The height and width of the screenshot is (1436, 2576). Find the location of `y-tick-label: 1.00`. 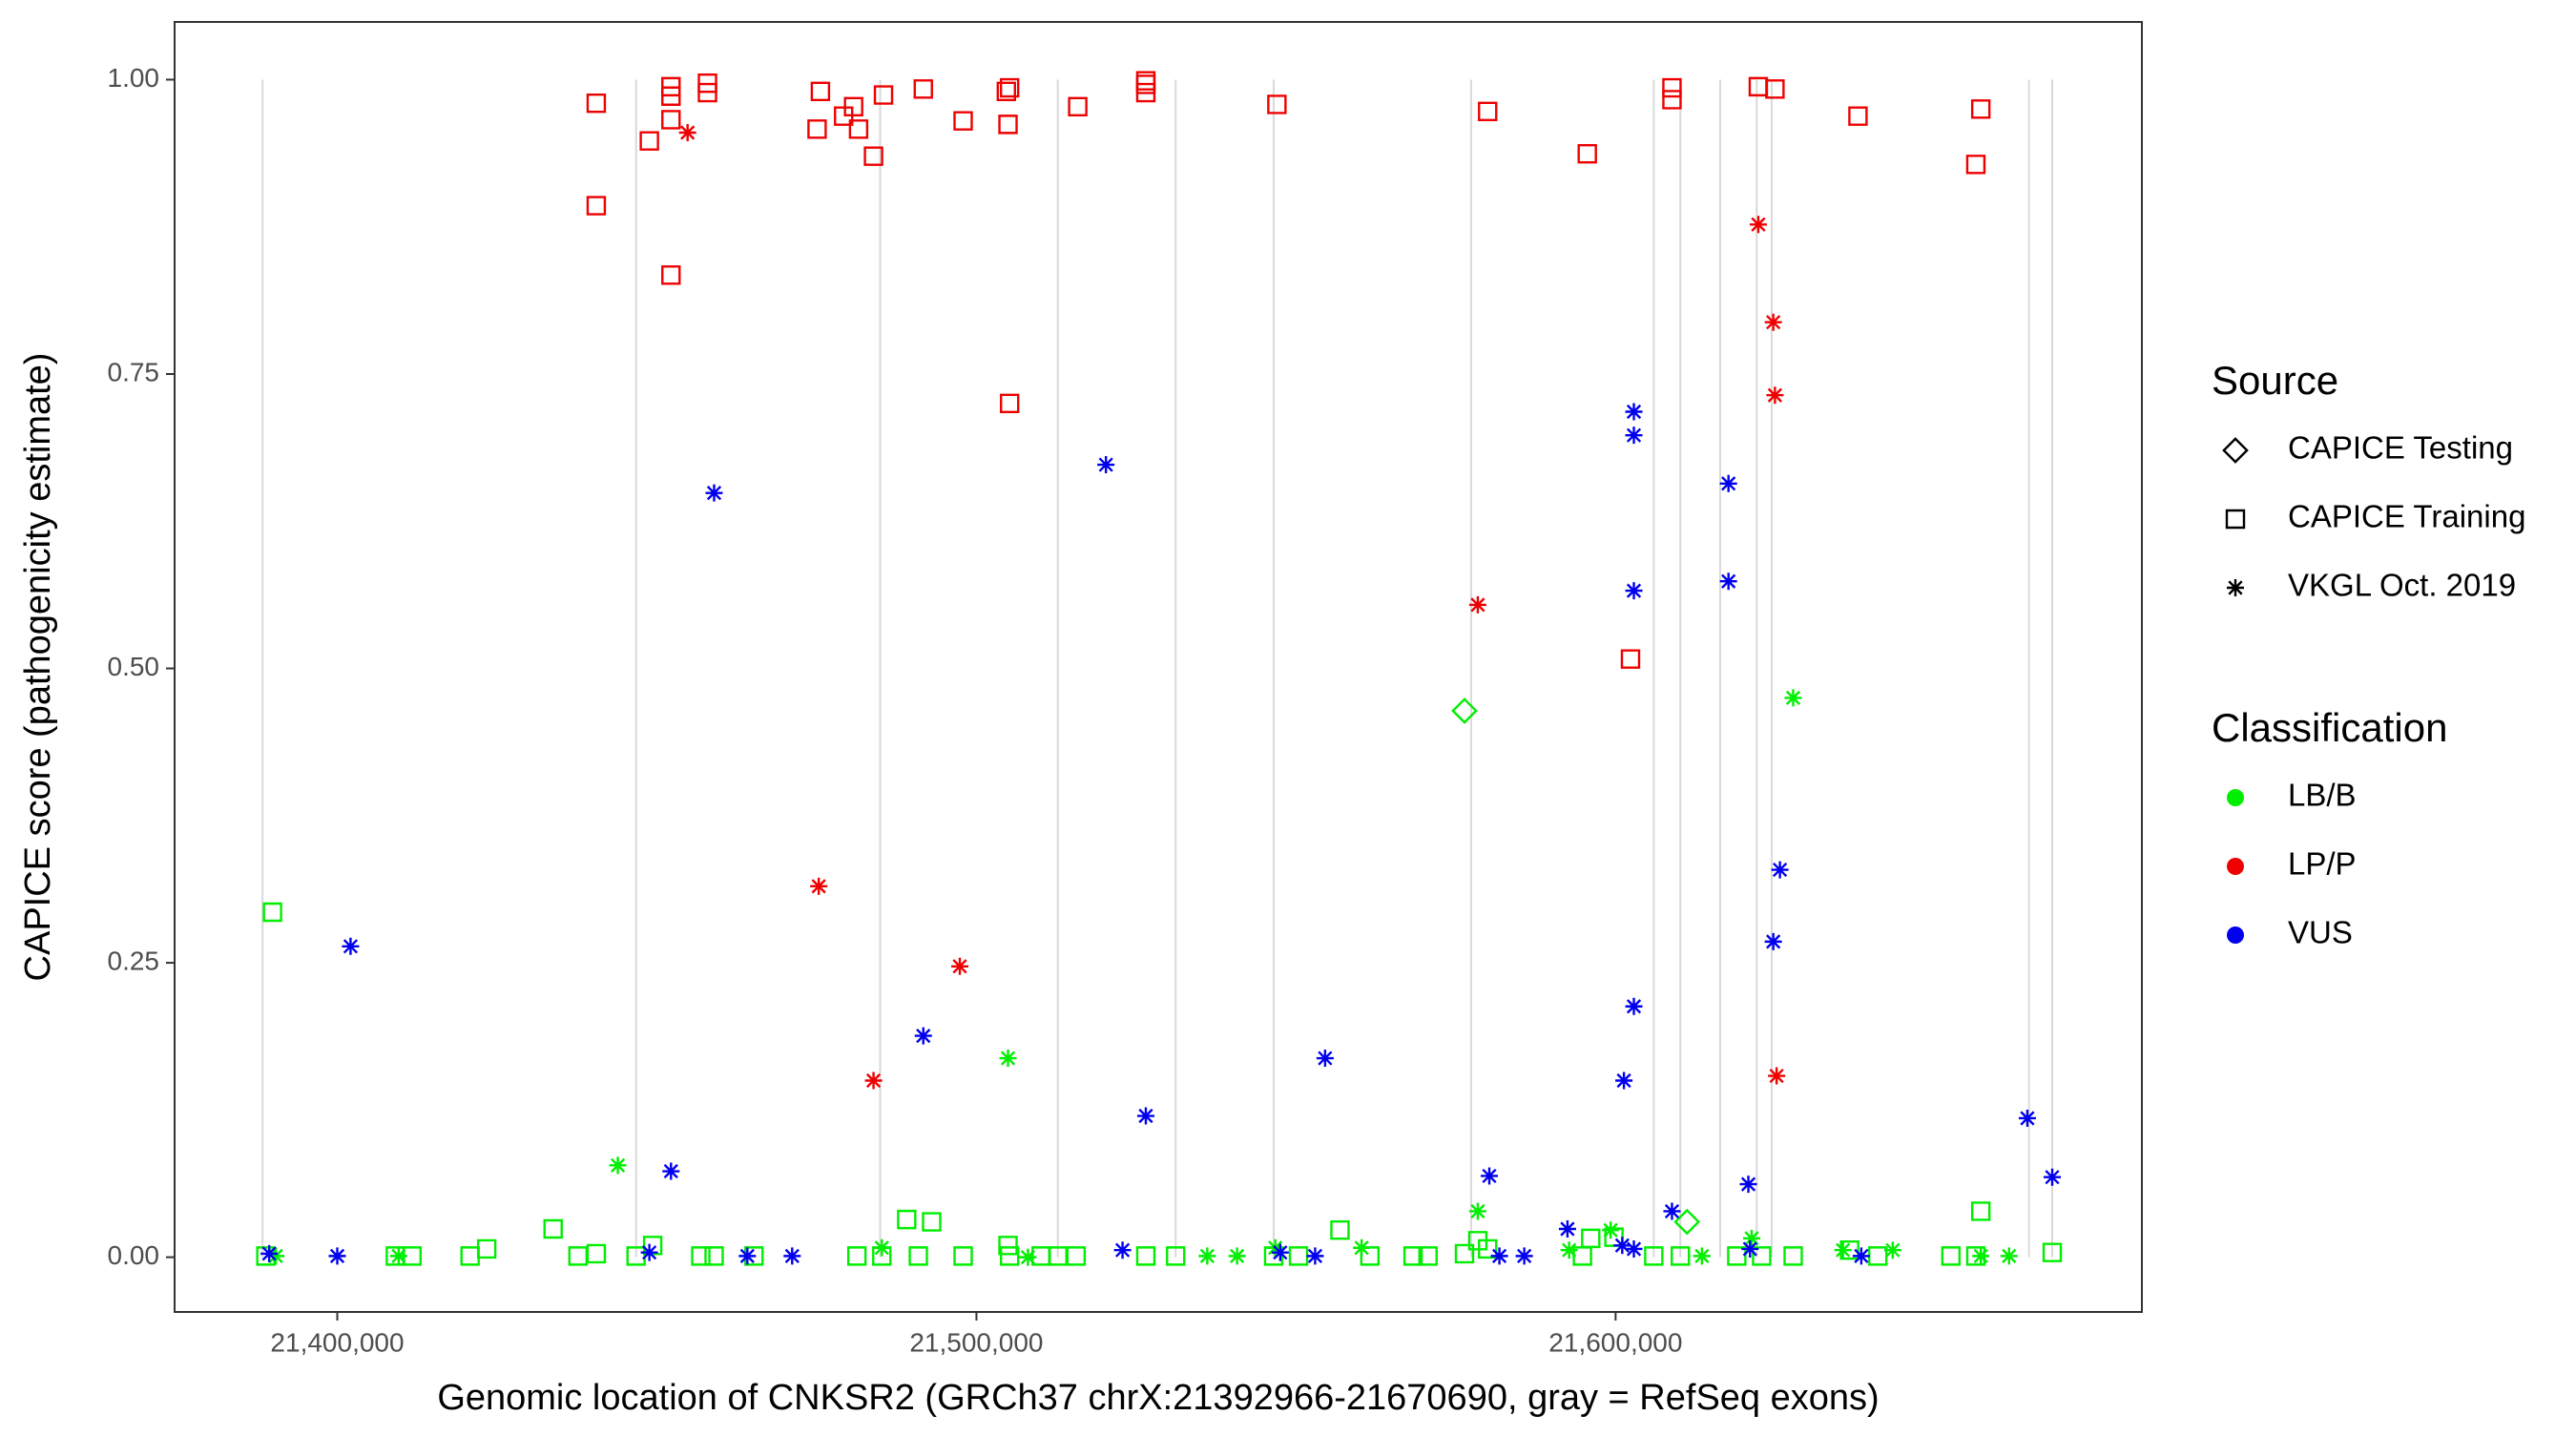

y-tick-label: 1.00 is located at coordinates (134, 78).